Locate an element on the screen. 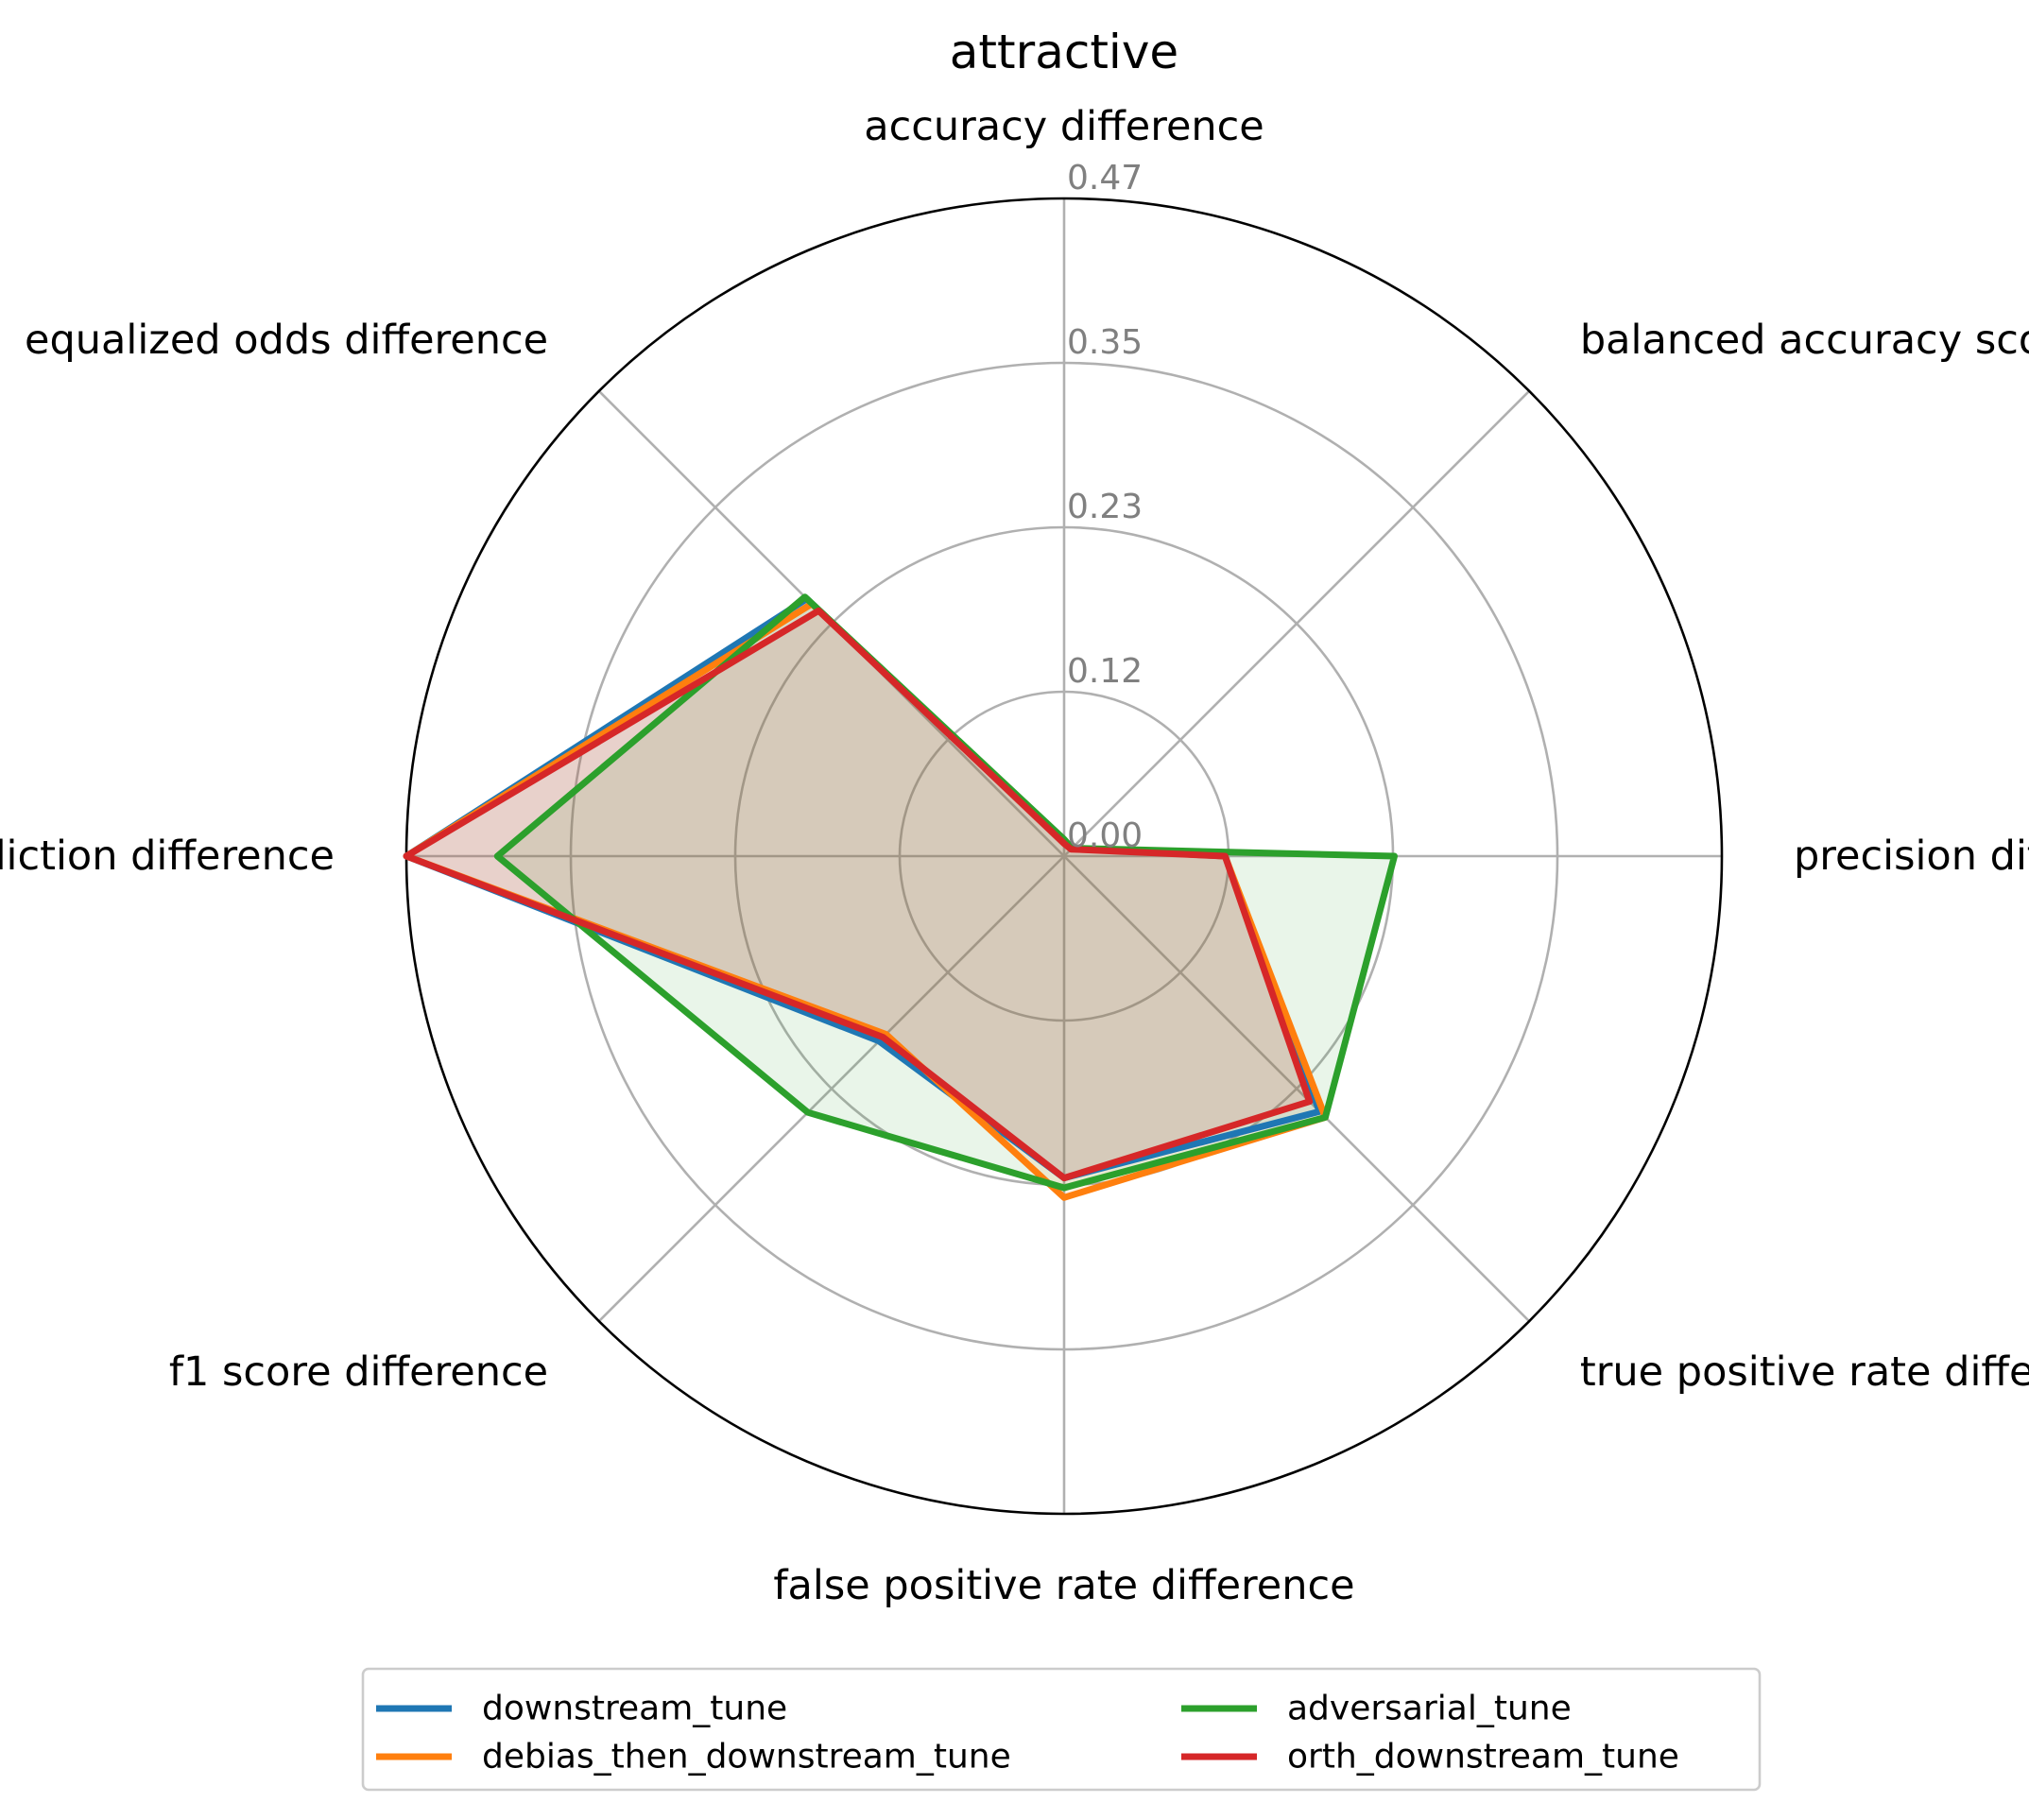 The image size is (2029, 1820). series-fill-debias_then_downstream_tune is located at coordinates (866, 901).